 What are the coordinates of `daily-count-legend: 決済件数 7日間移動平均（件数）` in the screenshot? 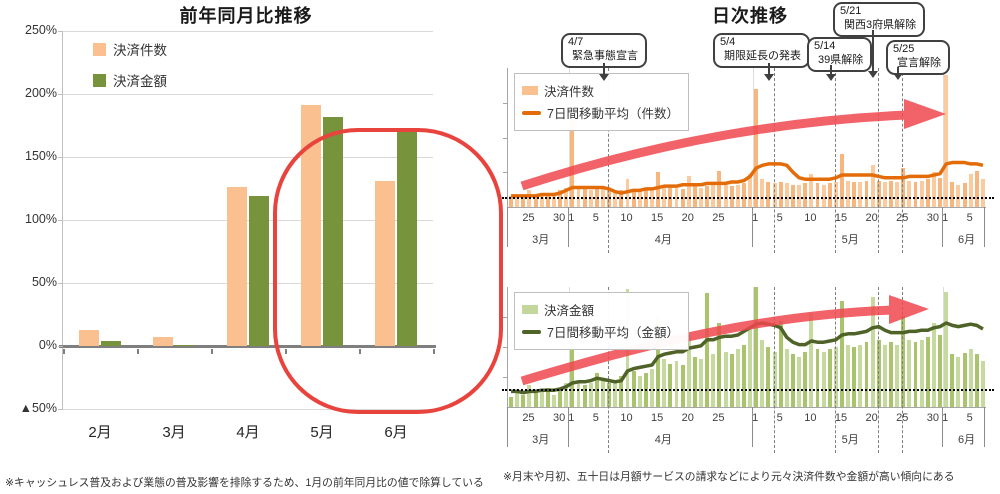 It's located at (601, 102).